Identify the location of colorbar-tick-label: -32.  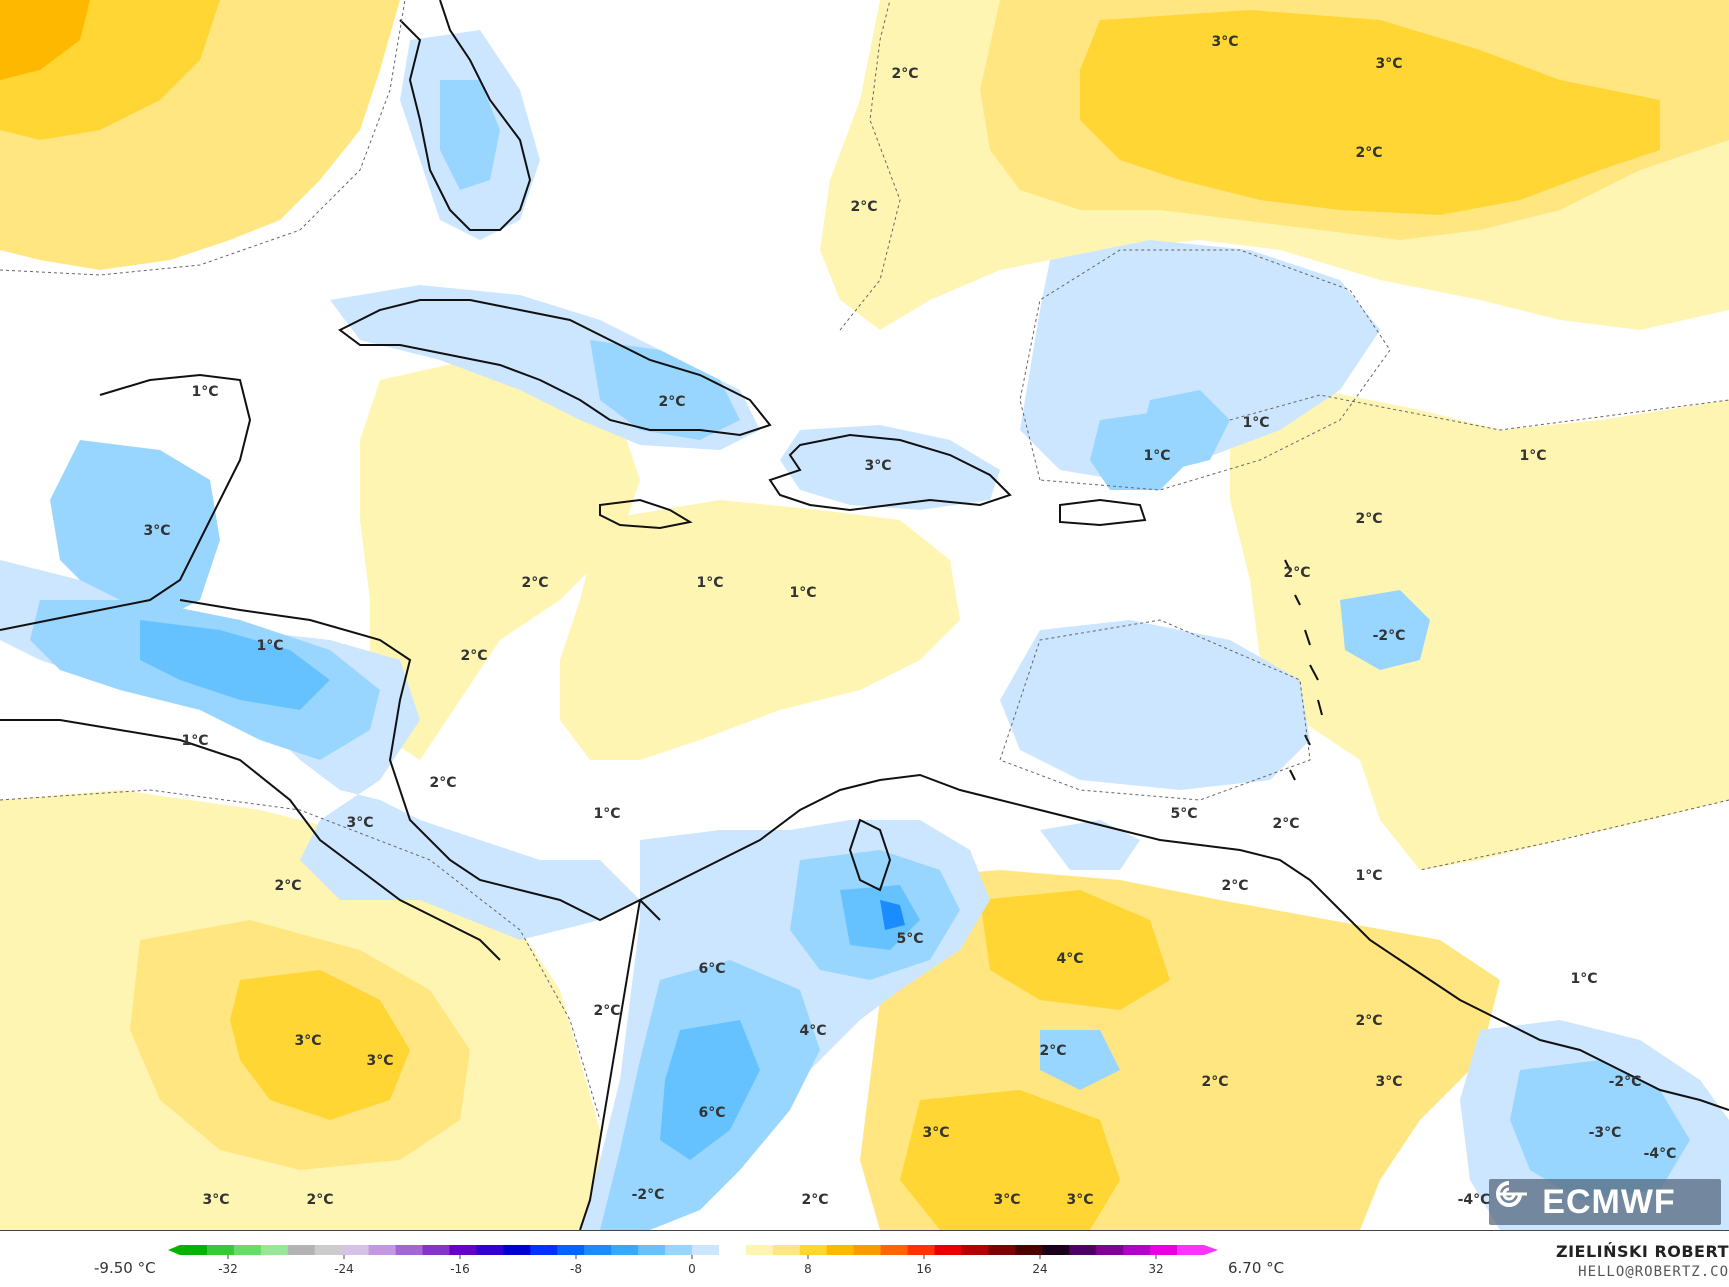
(228, 1269).